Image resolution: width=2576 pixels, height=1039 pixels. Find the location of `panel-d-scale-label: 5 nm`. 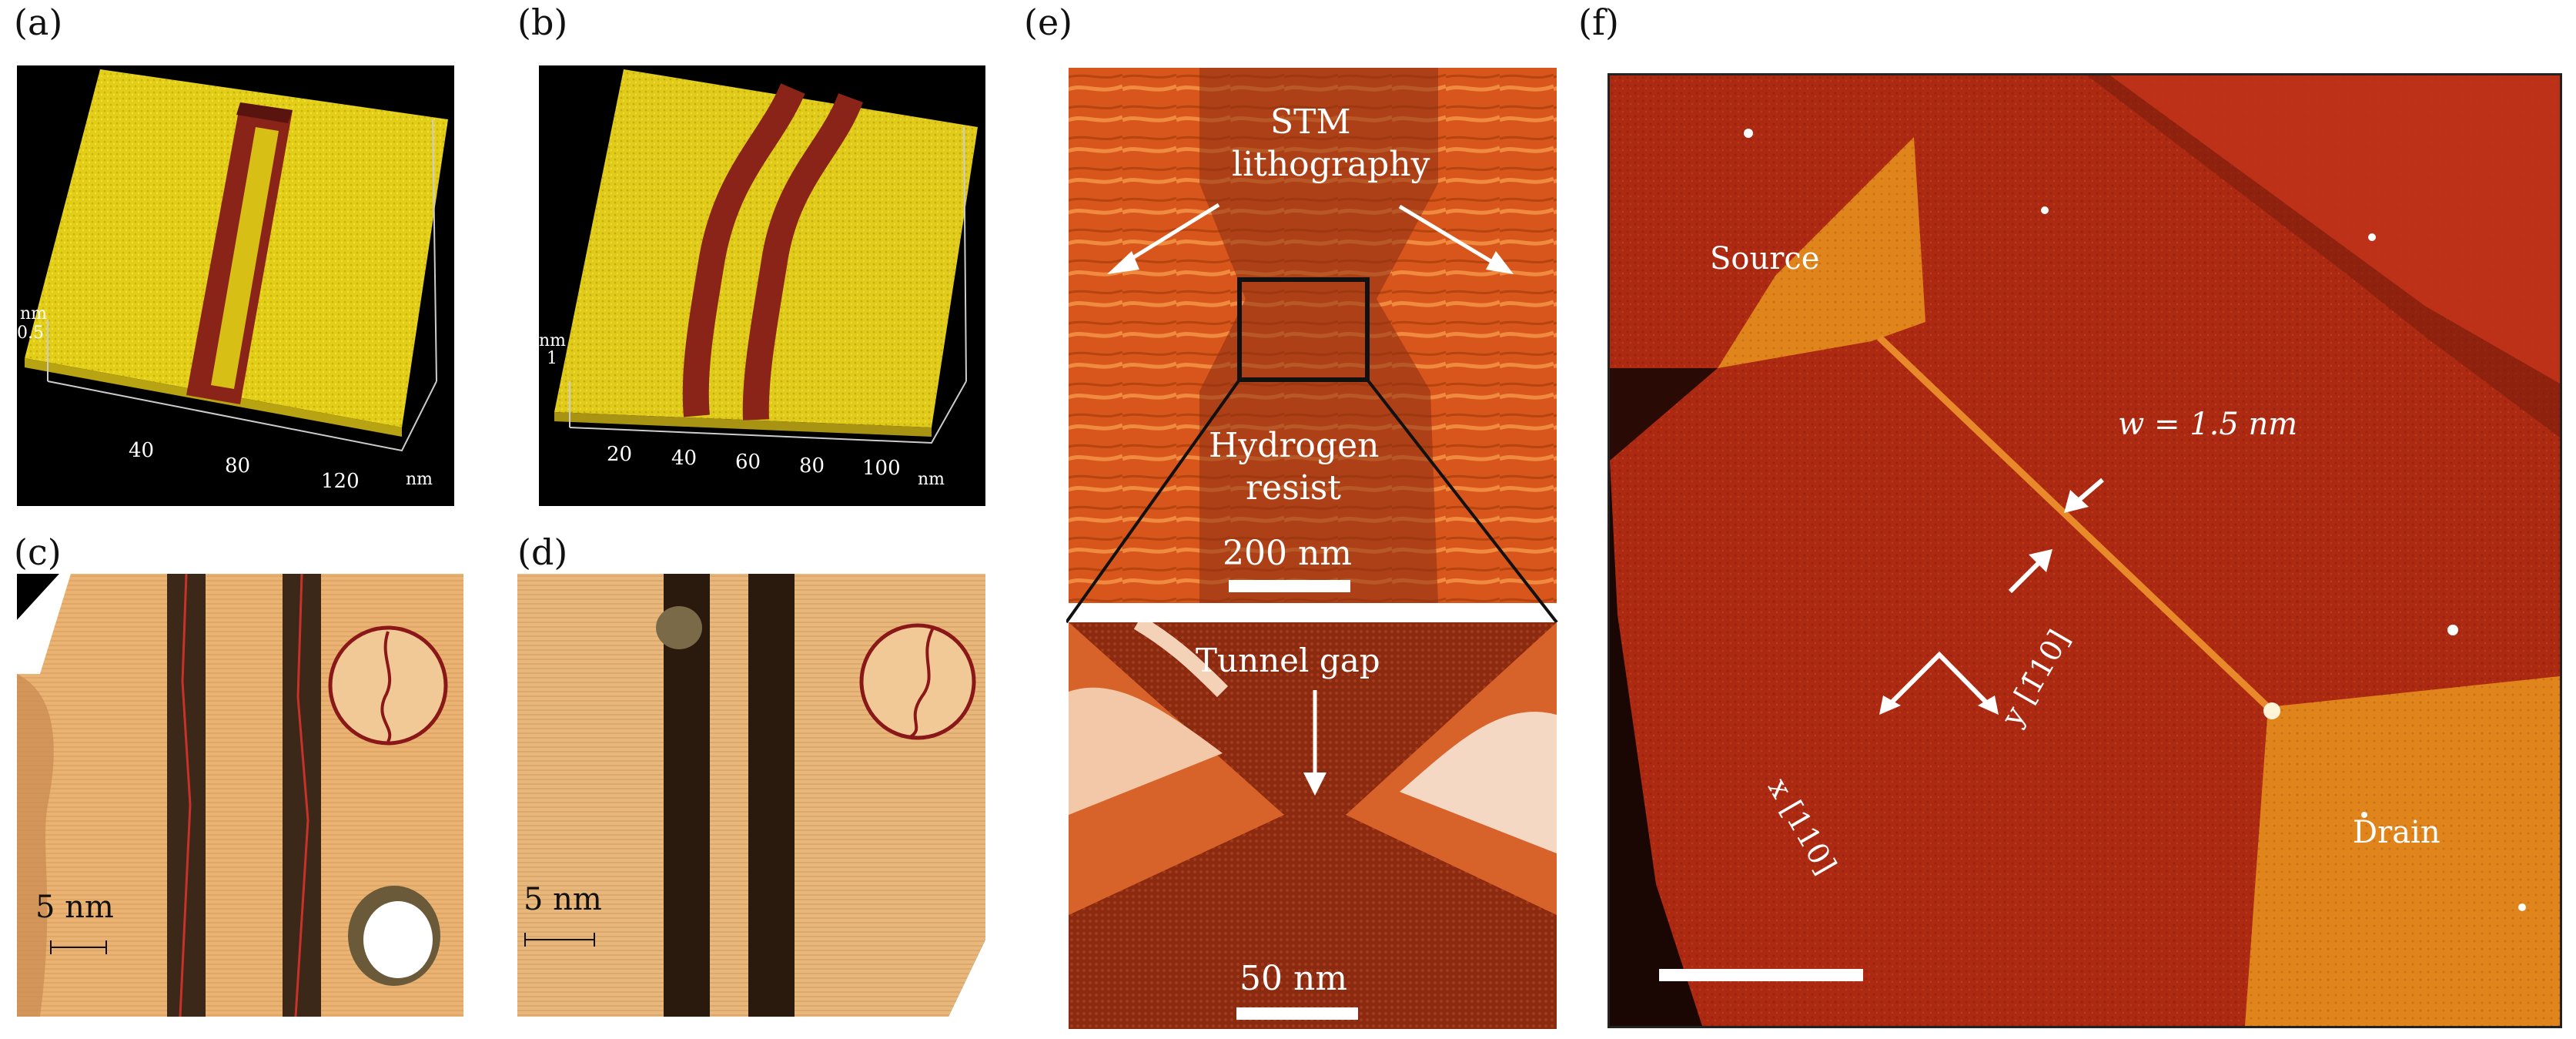

panel-d-scale-label: 5 nm is located at coordinates (563, 899).